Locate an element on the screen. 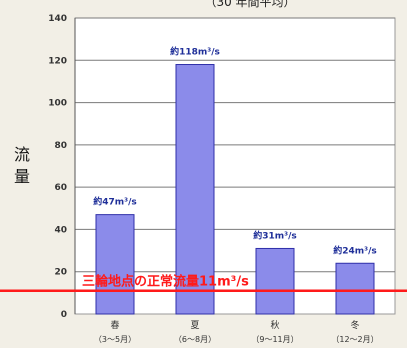 The width and height of the screenshot is (407, 348). y-tick-label: 140 is located at coordinates (57, 19).